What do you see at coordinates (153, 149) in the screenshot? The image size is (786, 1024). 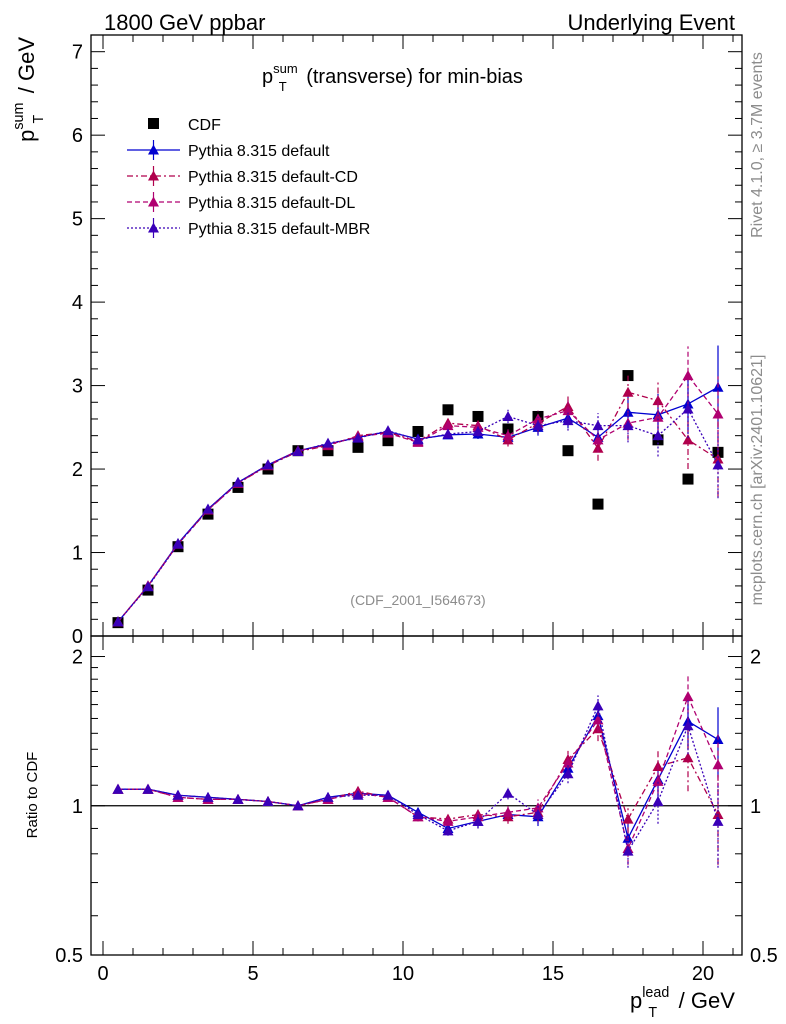 I see `legend-marker-default` at bounding box center [153, 149].